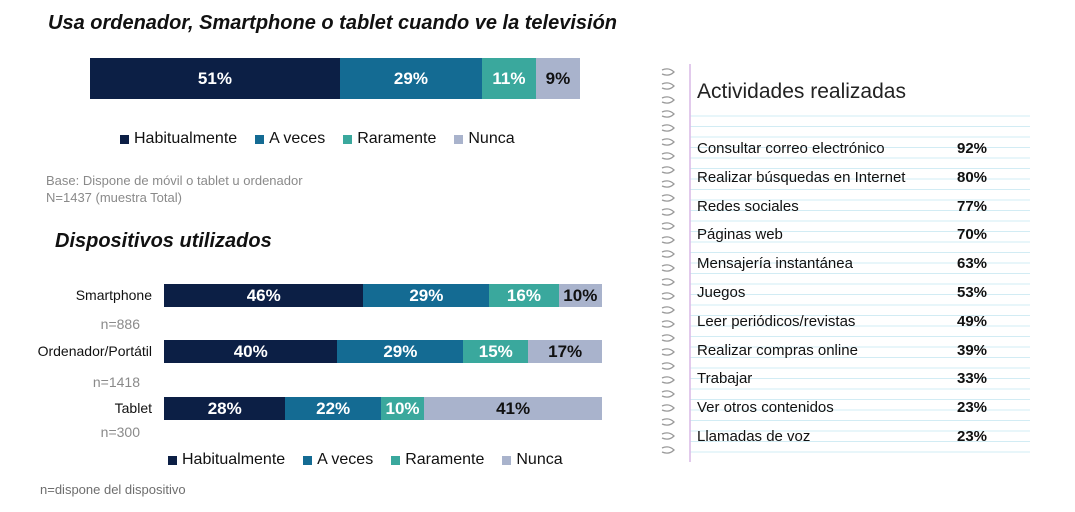 Image resolution: width=1075 pixels, height=512 pixels. Describe the element at coordinates (410, 78) in the screenshot. I see `usage-bar-segment-a-veces: 29%` at that location.